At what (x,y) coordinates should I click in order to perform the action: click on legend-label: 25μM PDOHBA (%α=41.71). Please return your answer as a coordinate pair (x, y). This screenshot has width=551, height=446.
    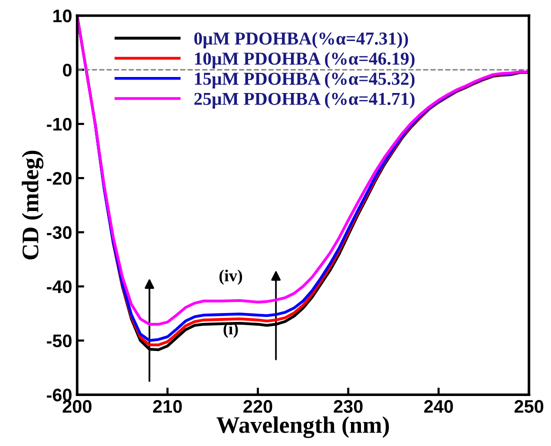
    Looking at the image, I should click on (304, 100).